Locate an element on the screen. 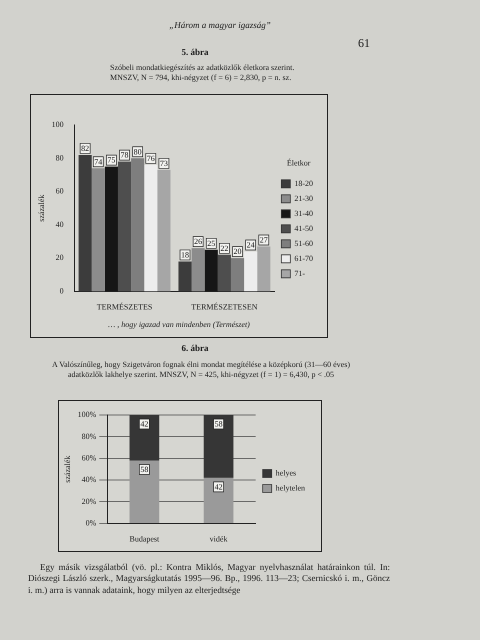 The image size is (480, 640). y-tick-label: 0 is located at coordinates (62, 291).